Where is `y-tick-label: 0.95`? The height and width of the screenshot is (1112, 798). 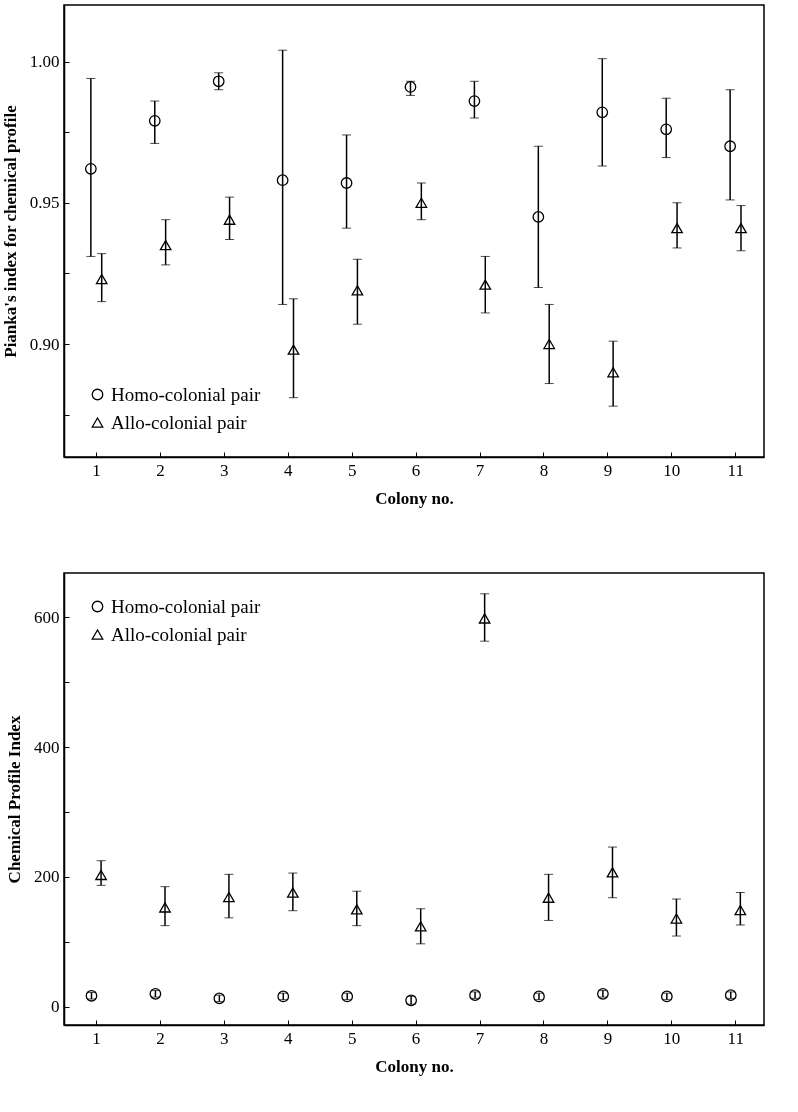 y-tick-label: 0.95 is located at coordinates (44, 203).